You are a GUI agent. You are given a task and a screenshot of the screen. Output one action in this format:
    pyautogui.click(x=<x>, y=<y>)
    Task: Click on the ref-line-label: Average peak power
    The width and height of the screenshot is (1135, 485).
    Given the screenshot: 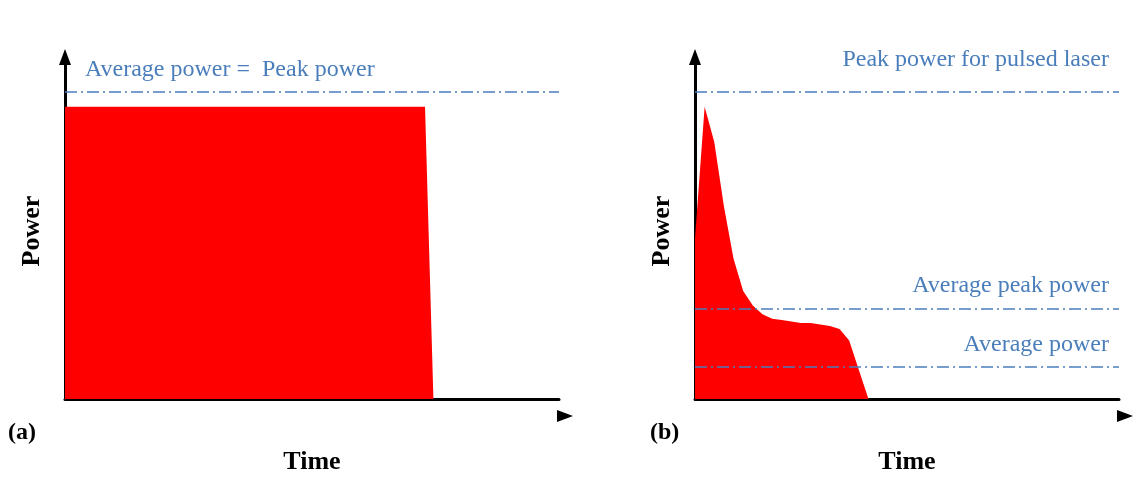 What is the action you would take?
    pyautogui.click(x=1011, y=284)
    